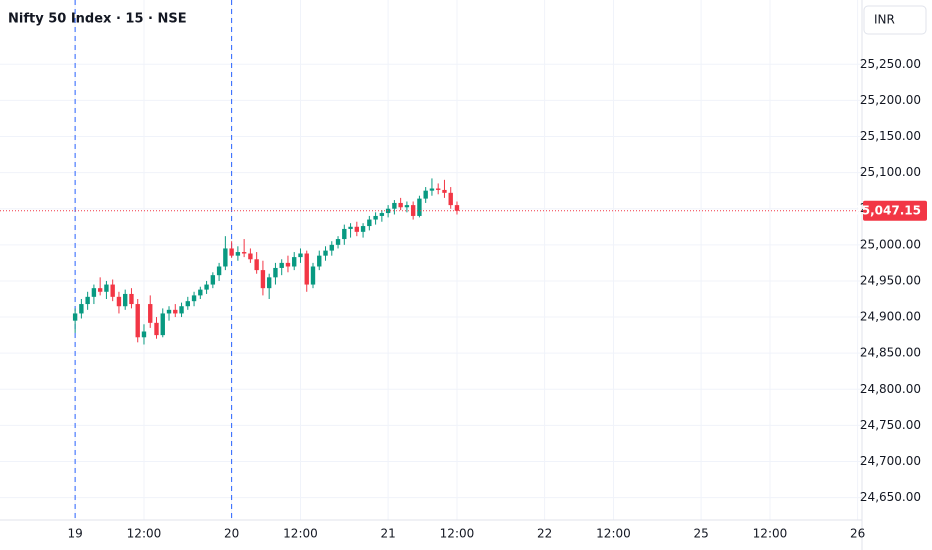  I want to click on y-tick-label: 24,700.00, so click(890, 461).